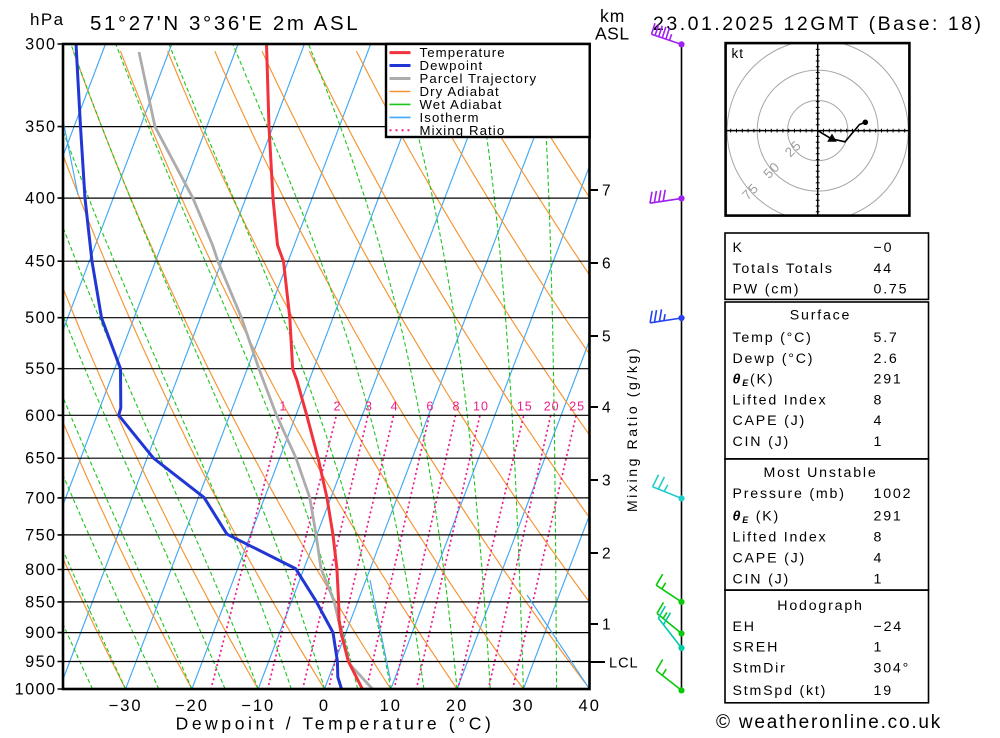 The width and height of the screenshot is (1000, 738). What do you see at coordinates (738, 53) in the screenshot?
I see `svg-text: kt` at bounding box center [738, 53].